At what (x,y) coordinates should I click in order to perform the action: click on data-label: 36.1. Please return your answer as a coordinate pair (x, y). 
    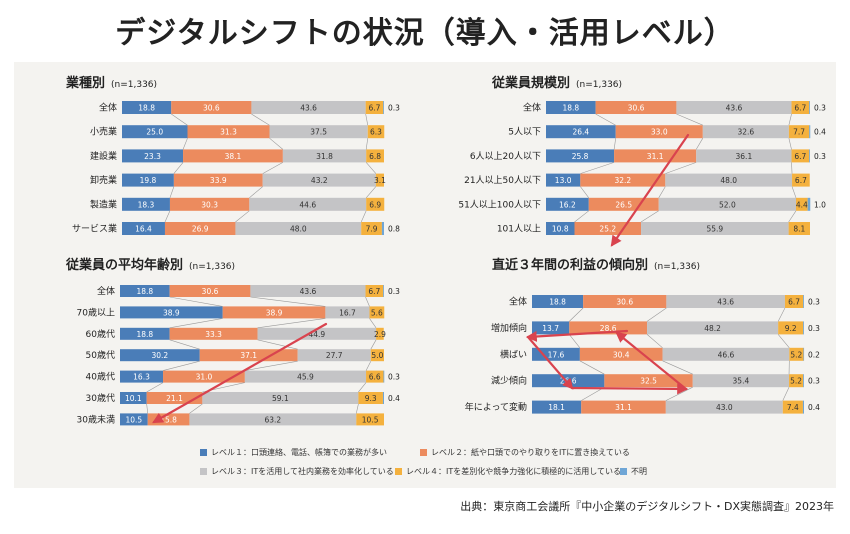
    Looking at the image, I should click on (744, 156).